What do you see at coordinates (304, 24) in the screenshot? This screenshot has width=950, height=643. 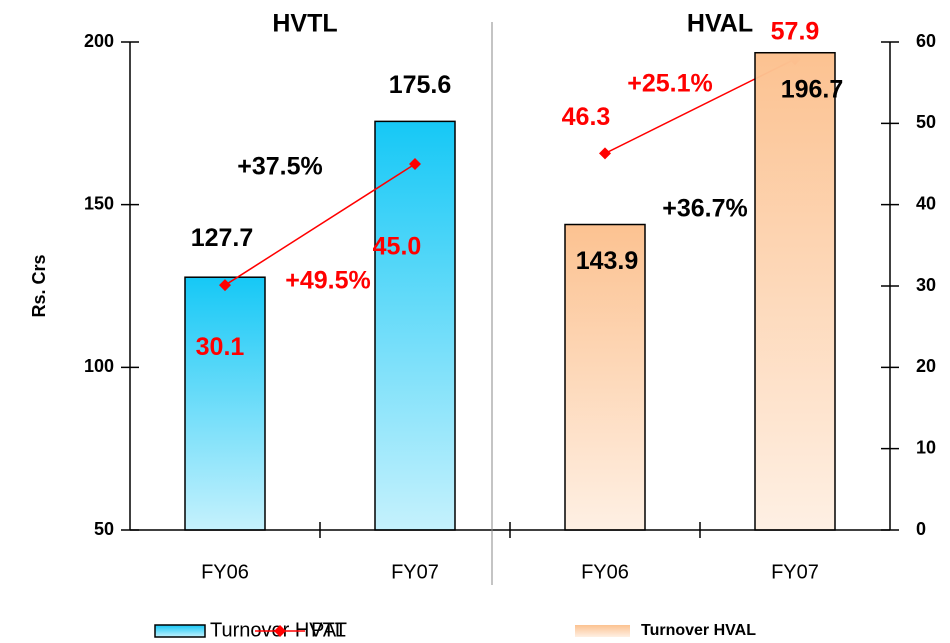 I see `group-title: HVTL` at bounding box center [304, 24].